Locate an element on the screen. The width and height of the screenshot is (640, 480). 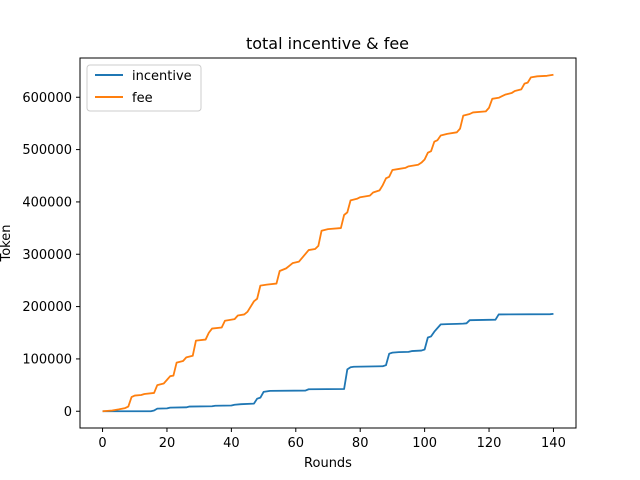
y-axis: 0 100000 200000 300000 400000 500000 600000 is located at coordinates (51, 255).